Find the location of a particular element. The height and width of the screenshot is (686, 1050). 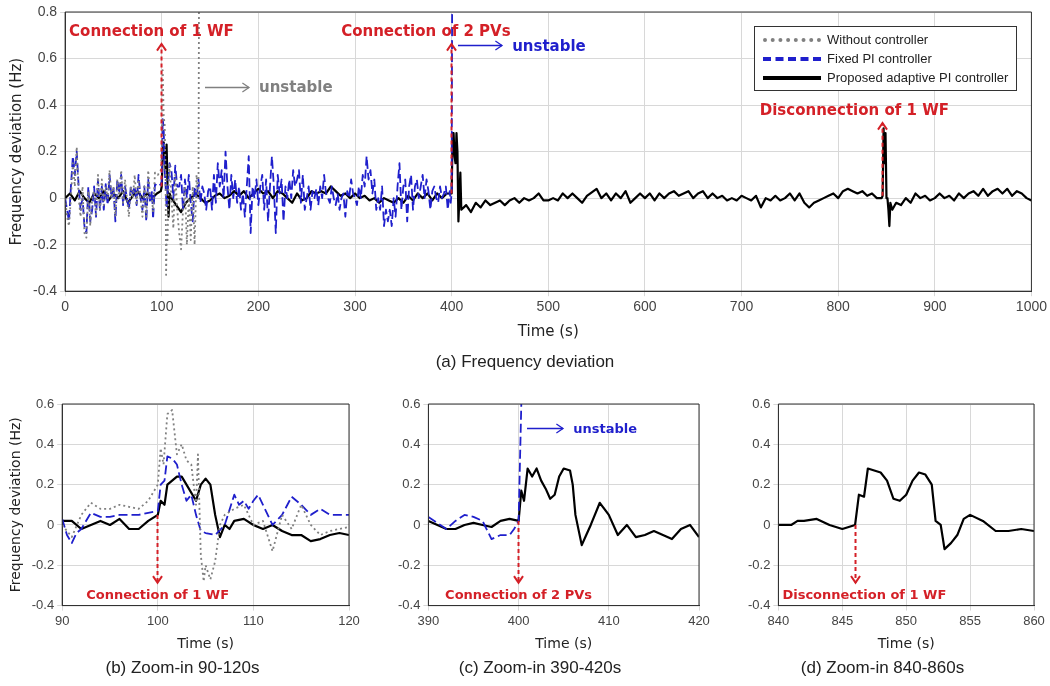

x-tick-label: 845 is located at coordinates (842, 620).